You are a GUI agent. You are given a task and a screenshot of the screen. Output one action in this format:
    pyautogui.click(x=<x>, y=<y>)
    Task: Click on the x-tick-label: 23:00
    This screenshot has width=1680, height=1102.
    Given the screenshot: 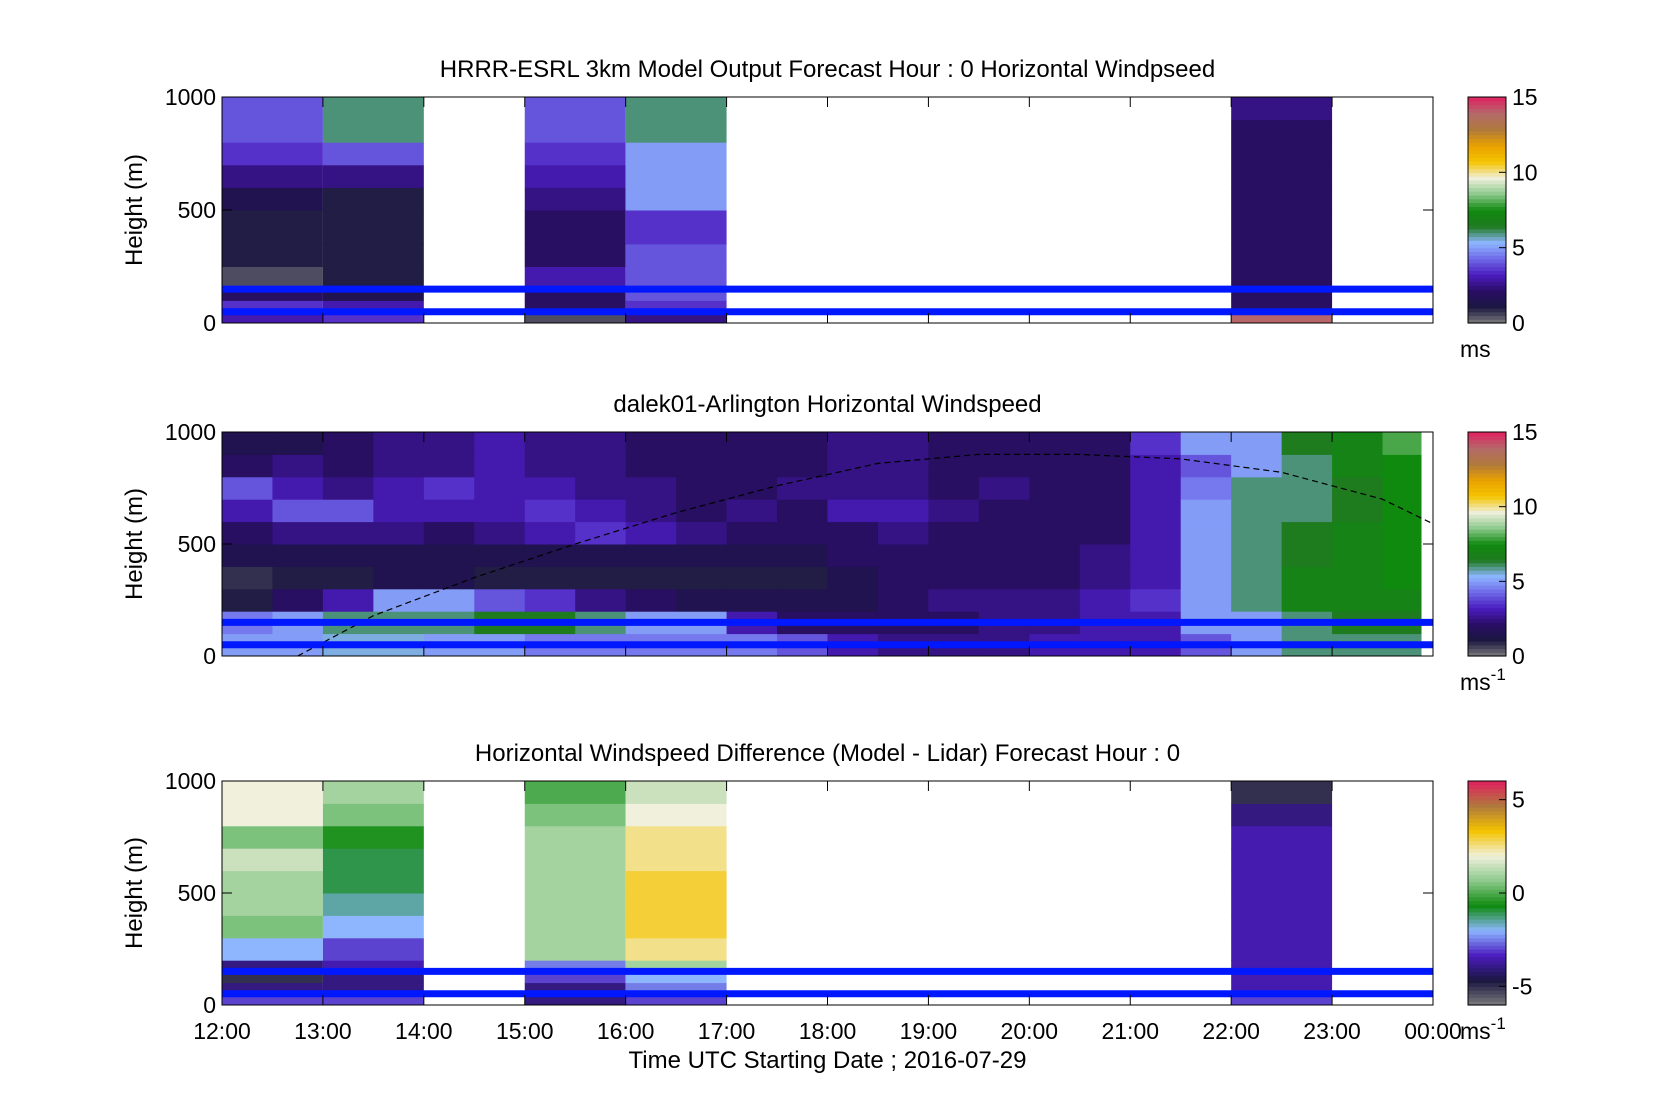 What is the action you would take?
    pyautogui.click(x=1332, y=1031)
    